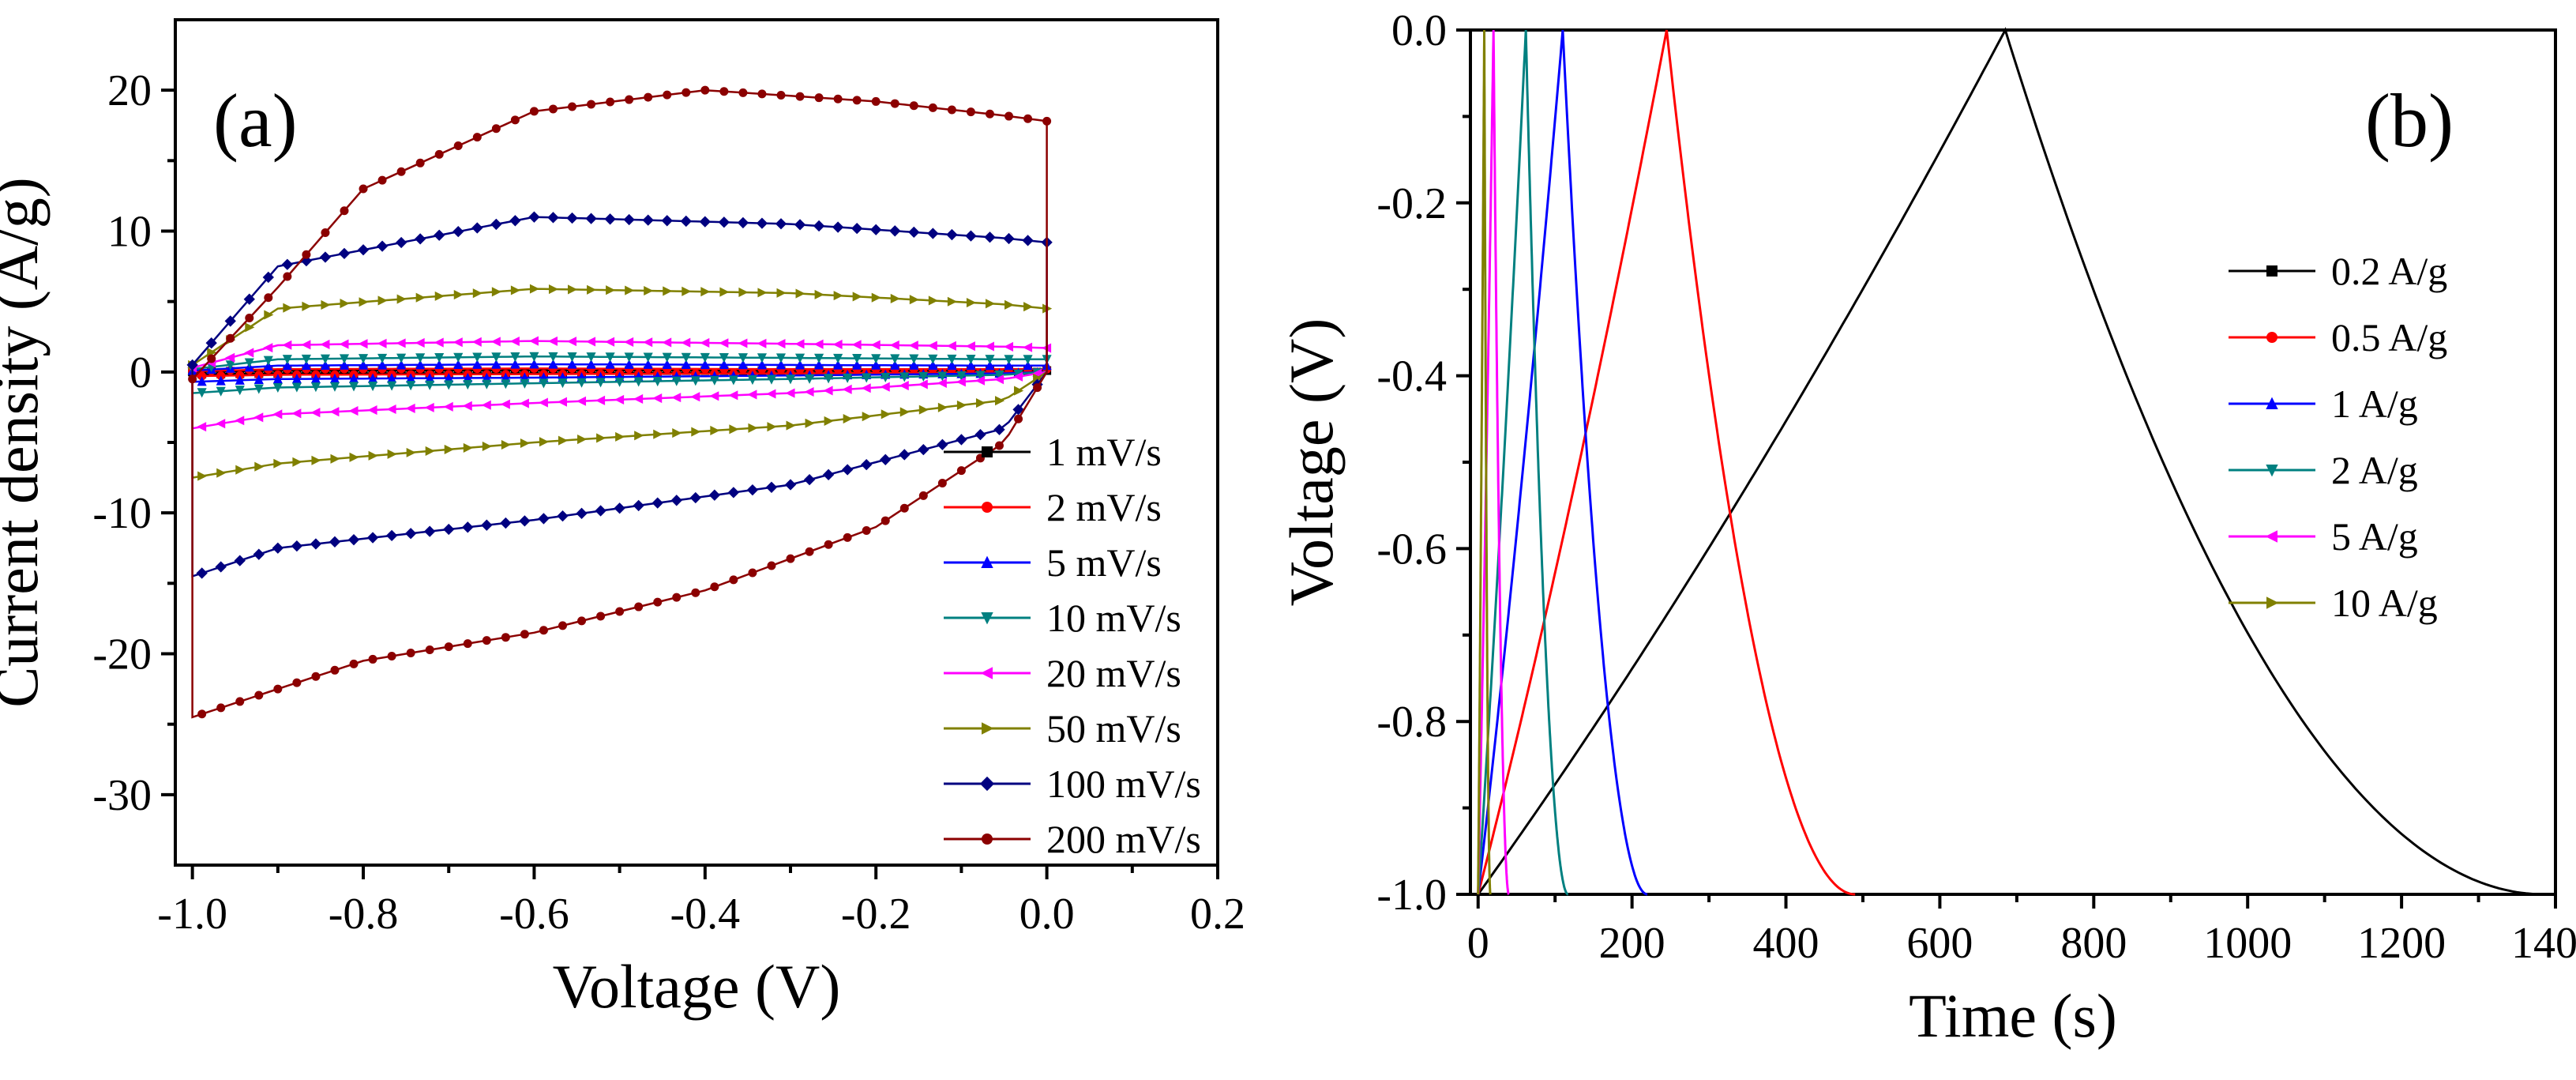  I want to click on y-tick-label: -20, so click(122, 654).